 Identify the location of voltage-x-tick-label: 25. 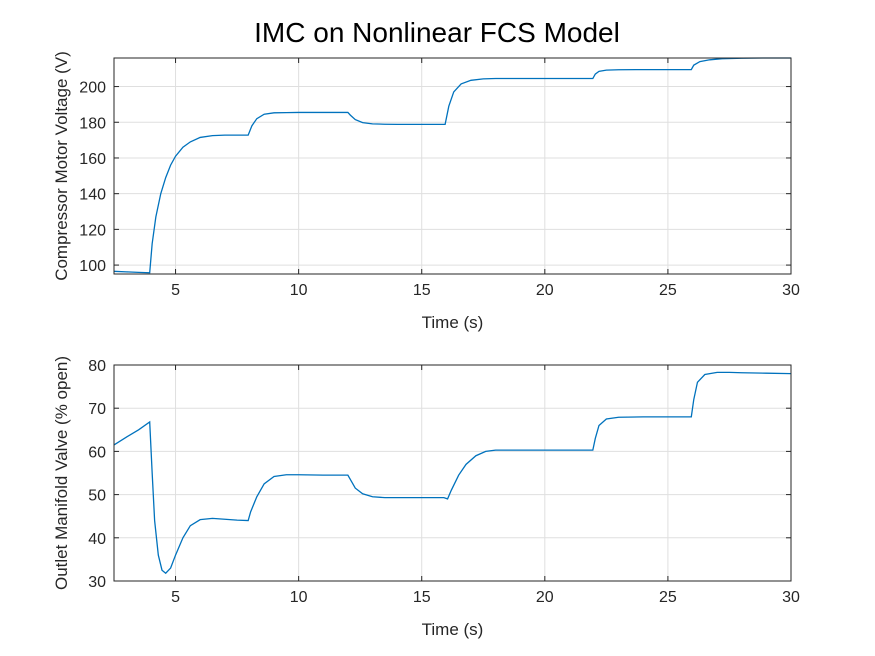
(668, 290).